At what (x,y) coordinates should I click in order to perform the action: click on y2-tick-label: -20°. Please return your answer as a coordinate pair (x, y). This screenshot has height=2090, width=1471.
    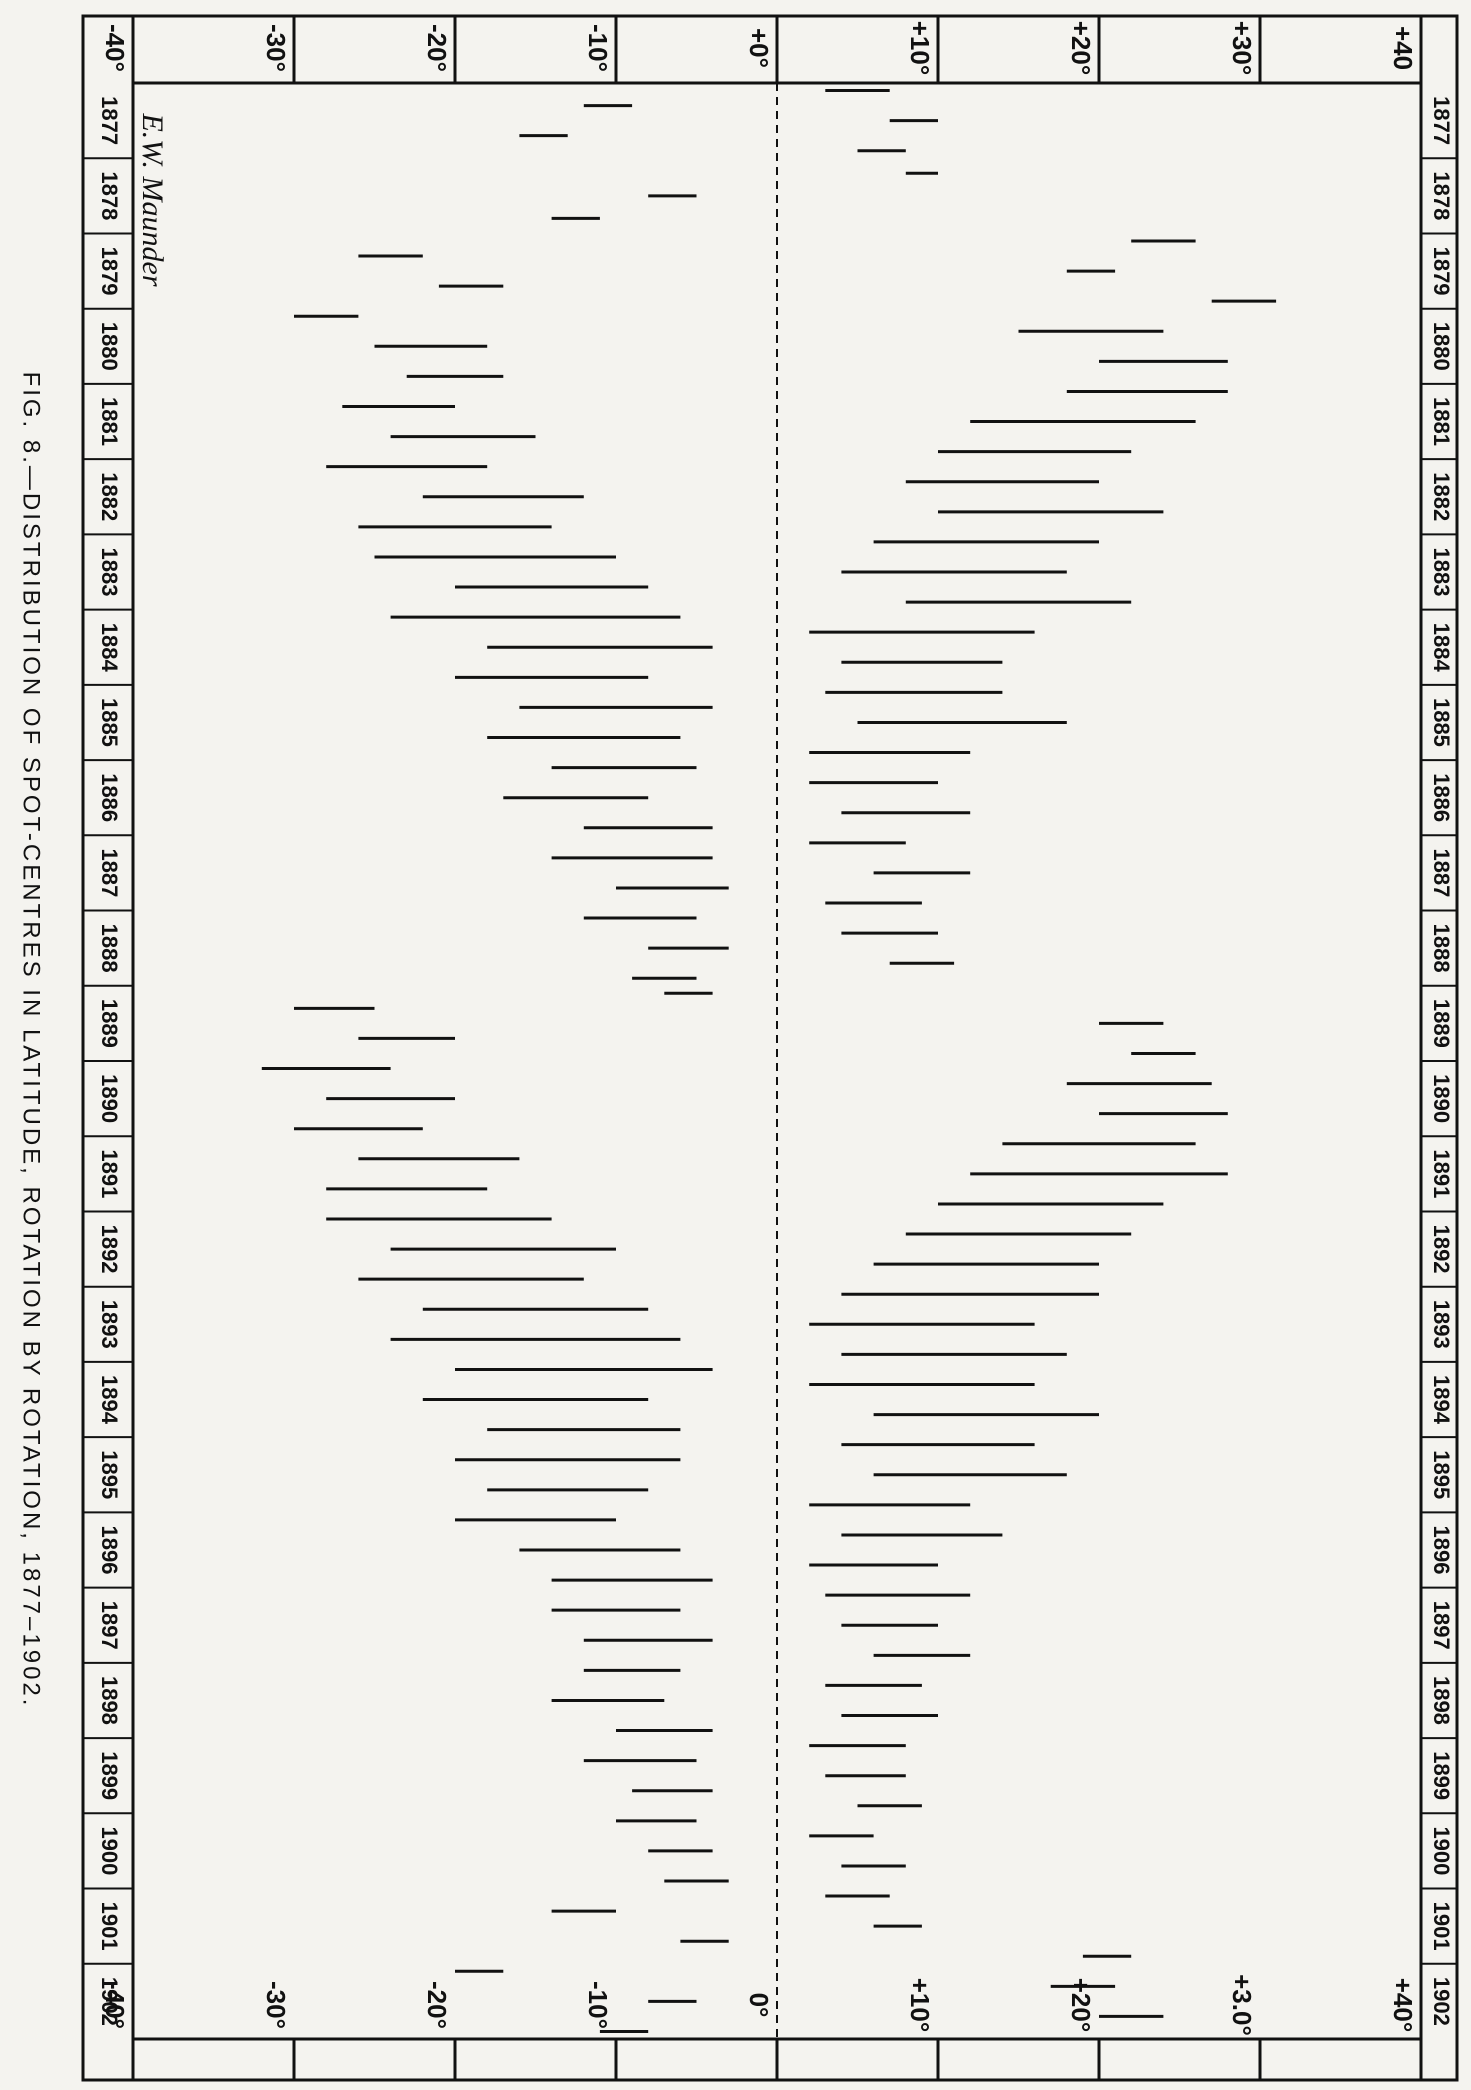
    Looking at the image, I should click on (437, 2005).